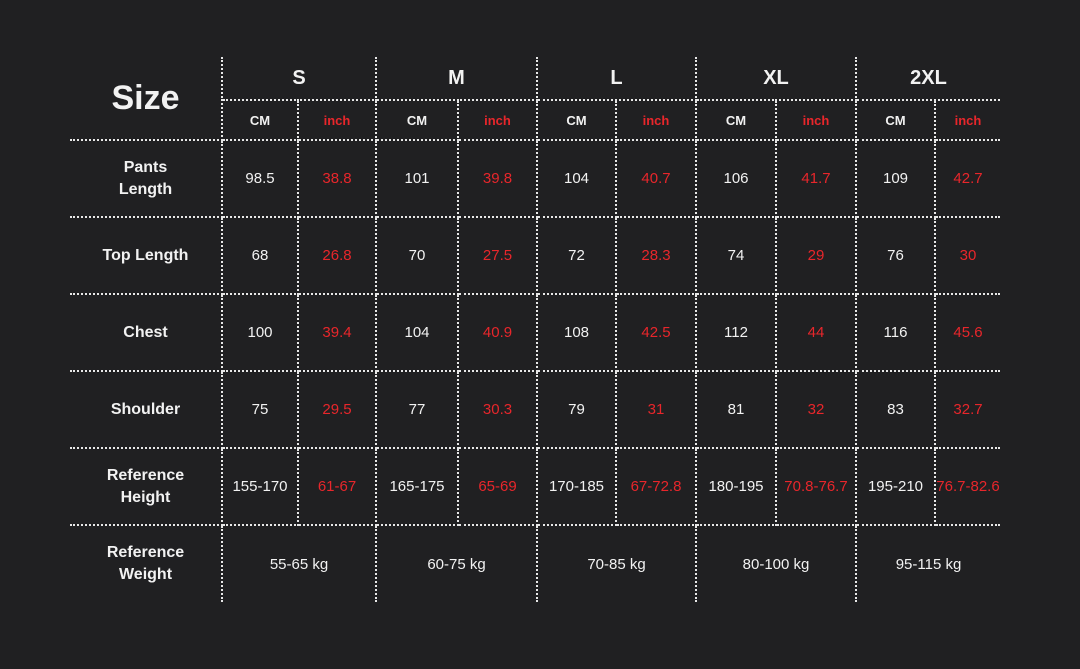 The width and height of the screenshot is (1080, 669). Describe the element at coordinates (896, 256) in the screenshot. I see `cm-value: 76` at that location.